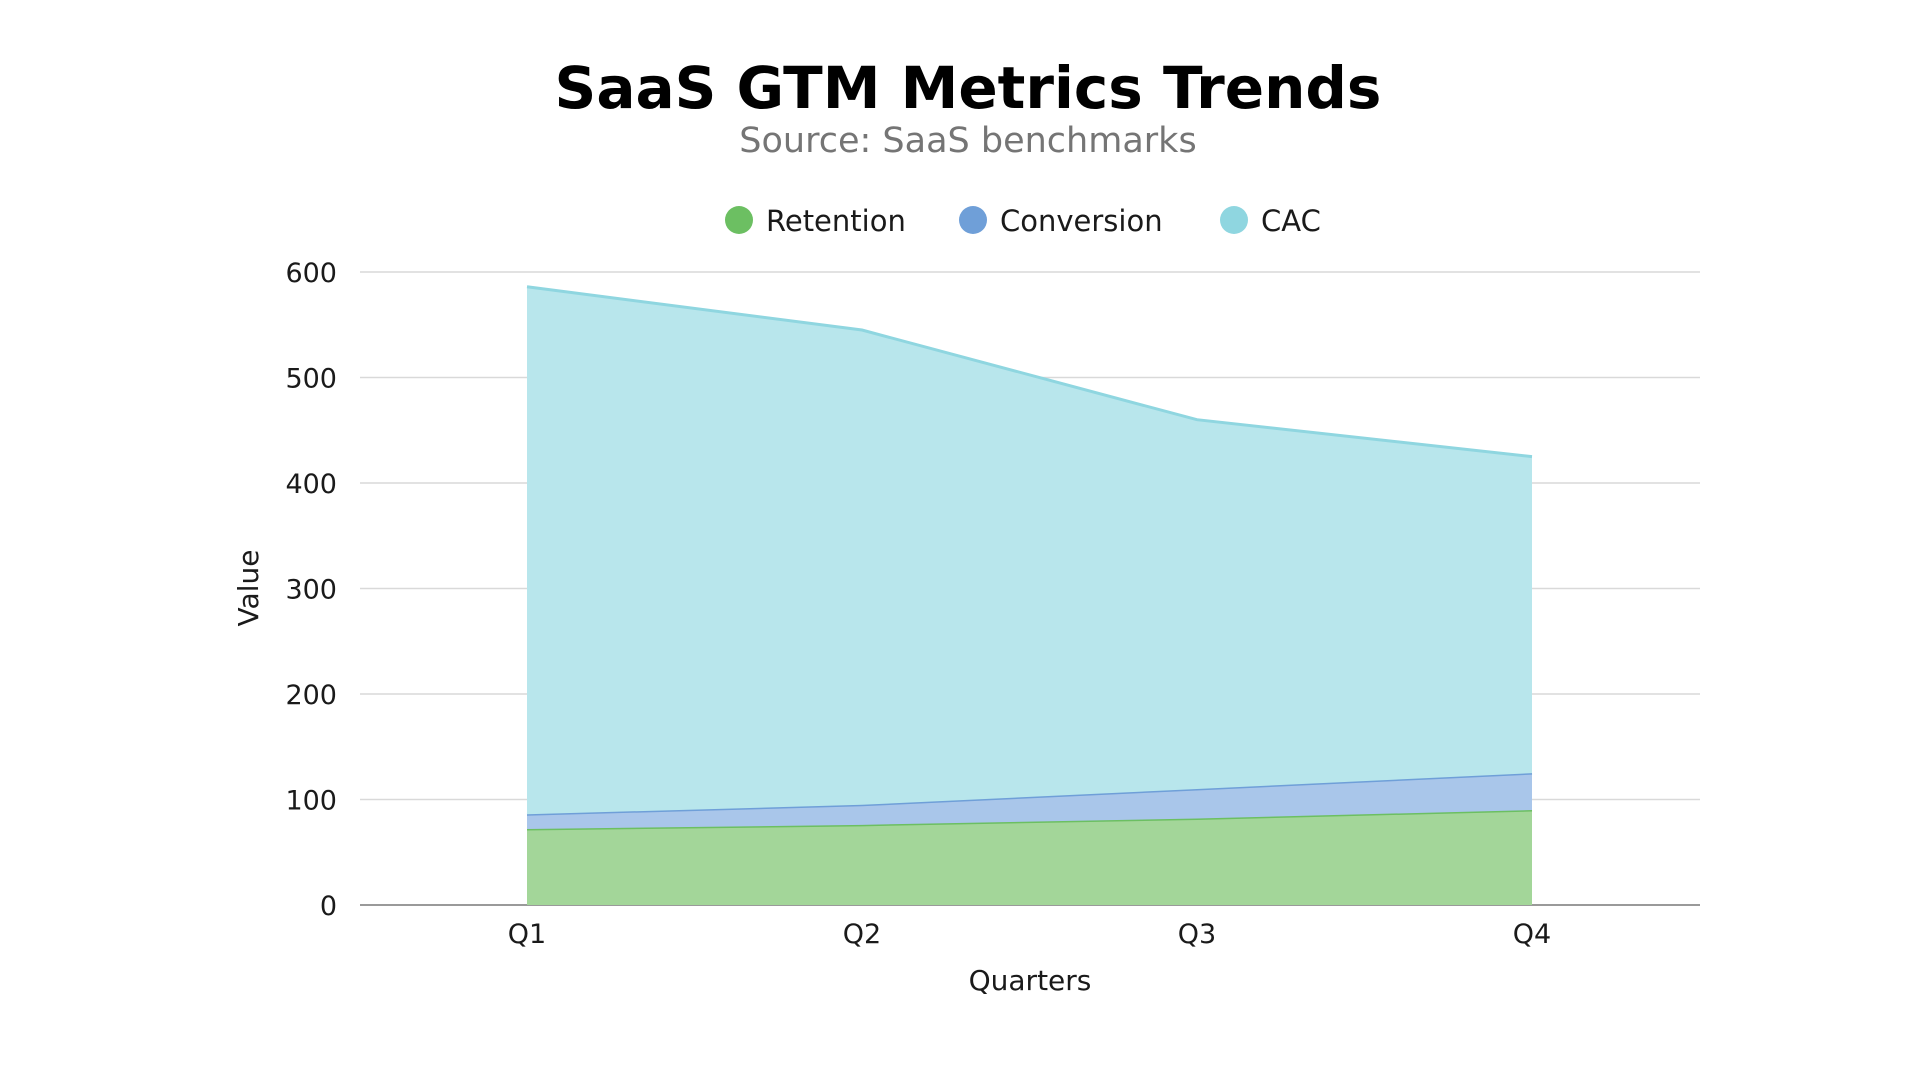 The height and width of the screenshot is (1080, 1920). I want to click on chart-subtitle: Source: SaaS benchmarks, so click(967, 141).